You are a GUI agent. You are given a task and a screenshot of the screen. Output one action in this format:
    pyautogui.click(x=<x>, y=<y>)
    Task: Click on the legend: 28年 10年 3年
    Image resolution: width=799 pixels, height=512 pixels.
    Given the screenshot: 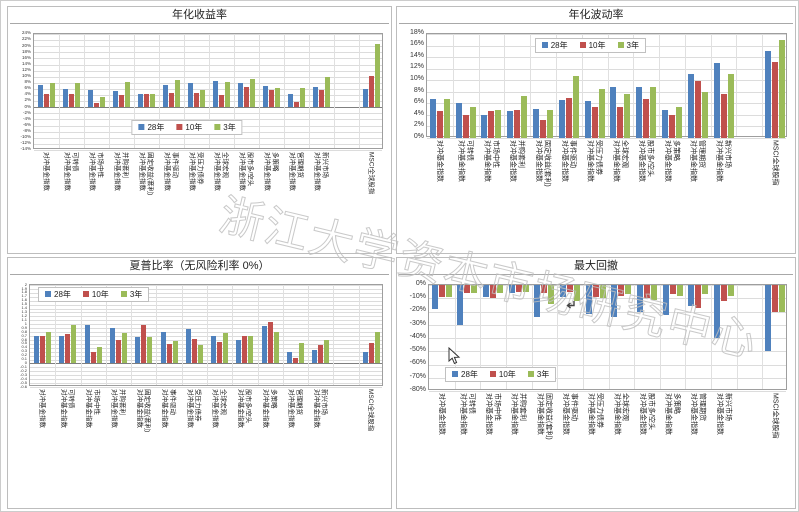 What is the action you would take?
    pyautogui.click(x=501, y=374)
    